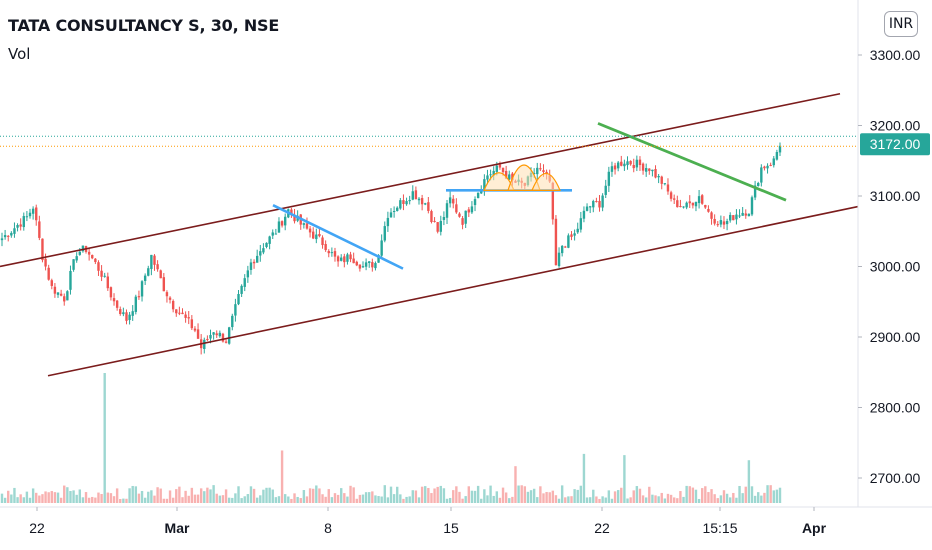 This screenshot has width=932, height=550. Describe the element at coordinates (19, 54) in the screenshot. I see `volume-indicator-label: Vol` at that location.